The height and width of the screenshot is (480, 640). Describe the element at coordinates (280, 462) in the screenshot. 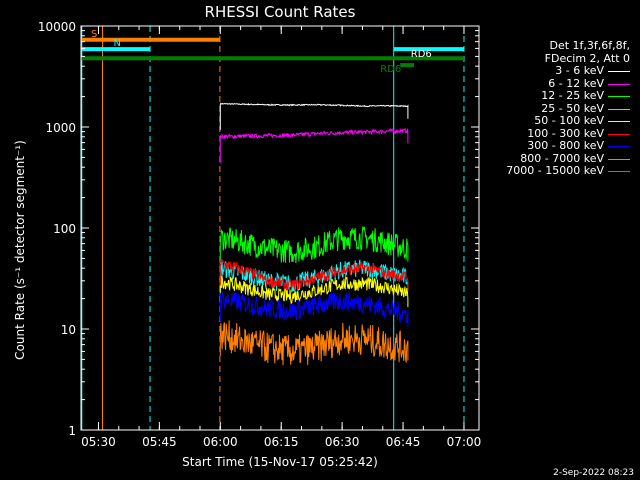

I see `x-axis-label: Start Time (15-Nov-17 05:25:42)` at that location.